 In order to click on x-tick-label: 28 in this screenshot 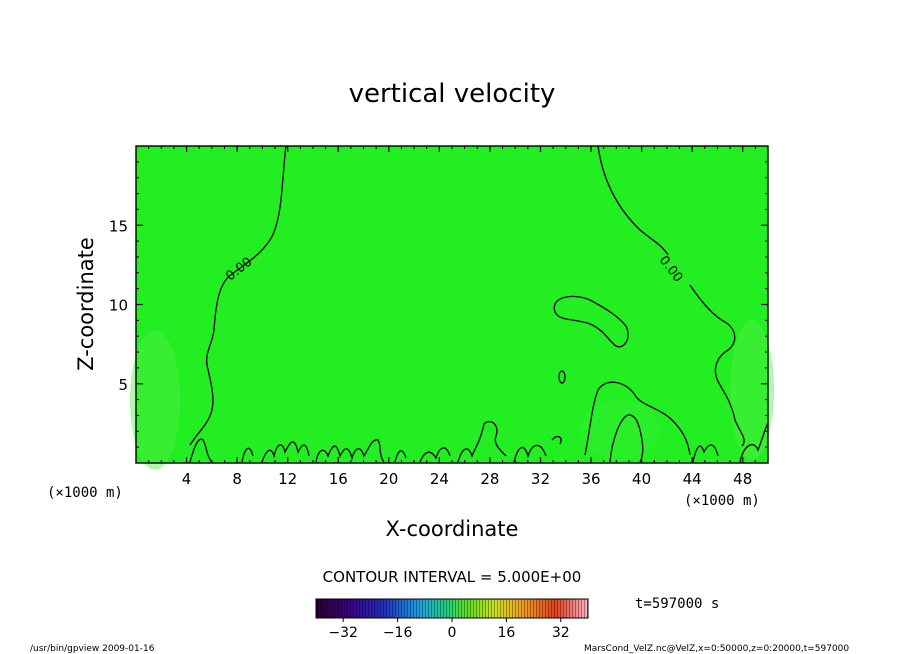, I will do `click(489, 479)`.